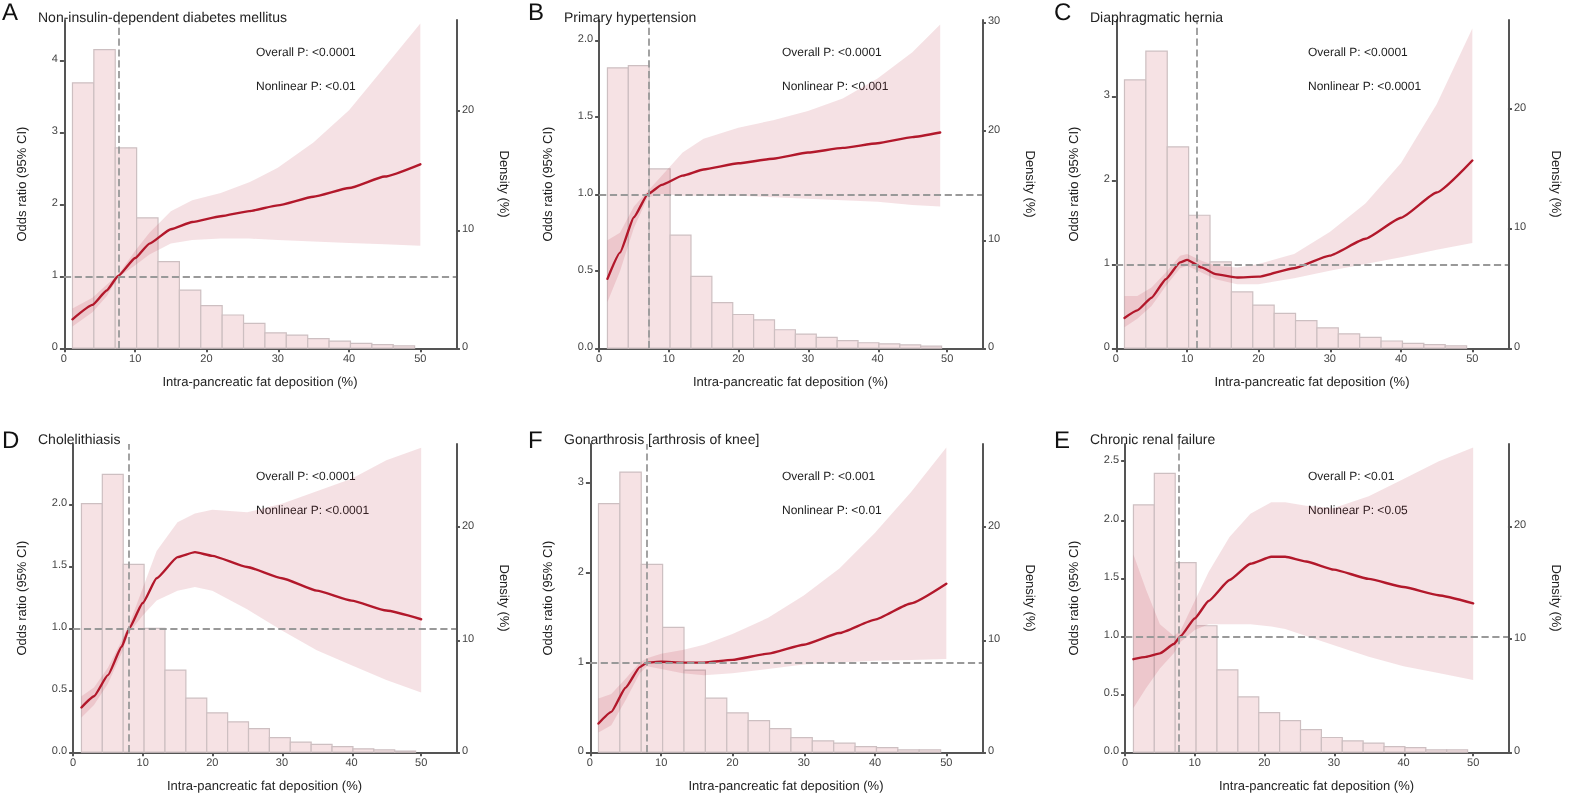 The image size is (1580, 804). Describe the element at coordinates (536, 13) in the screenshot. I see `text: B` at that location.